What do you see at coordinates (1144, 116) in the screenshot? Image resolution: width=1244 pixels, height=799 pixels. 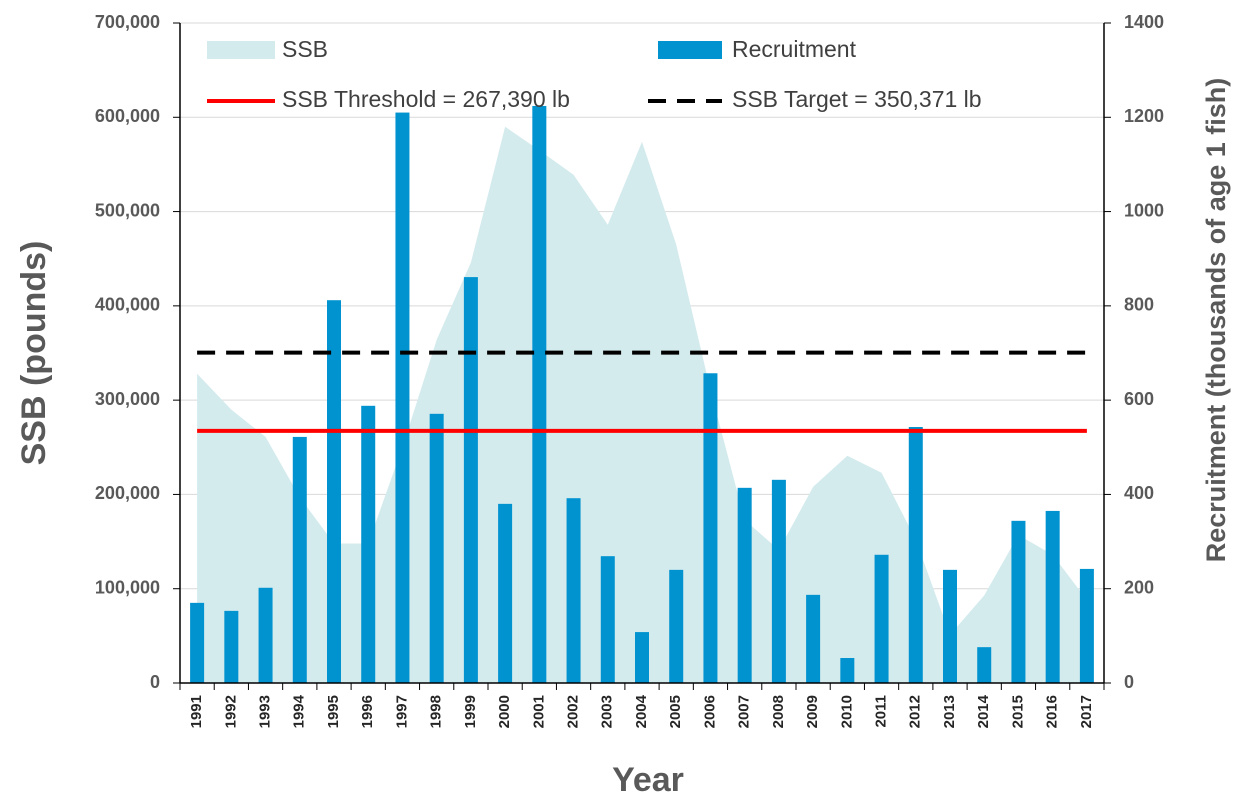 I see `y2-tick-label: 1200` at bounding box center [1144, 116].